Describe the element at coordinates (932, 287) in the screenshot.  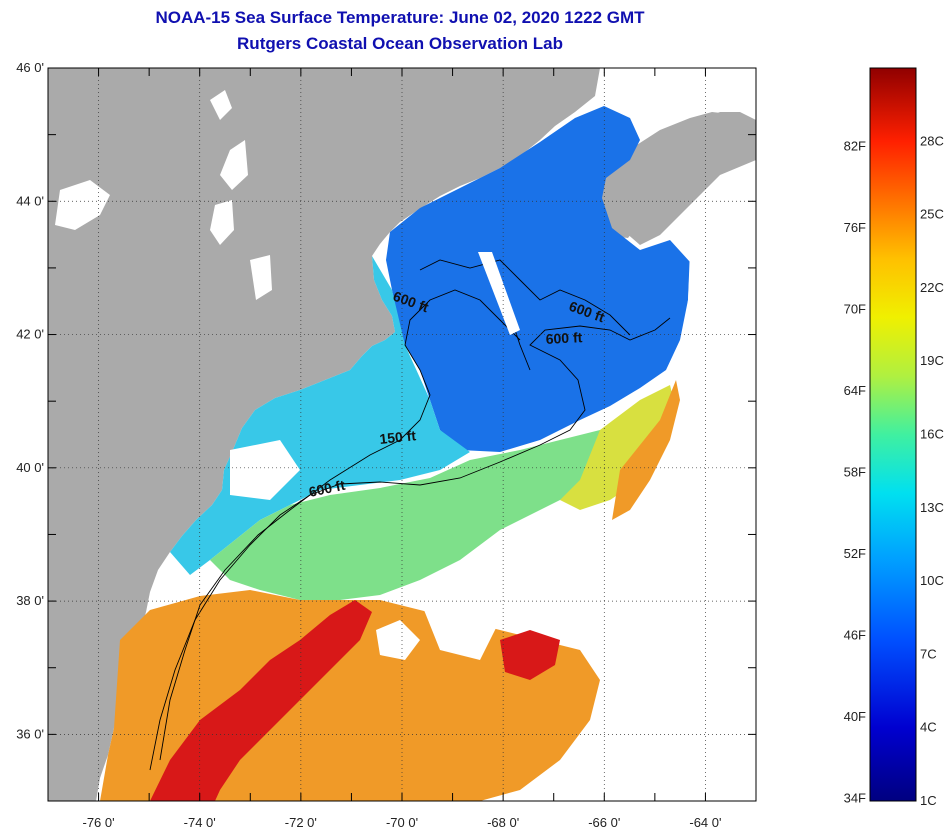
I see `colorbar-c-label: 22C` at that location.